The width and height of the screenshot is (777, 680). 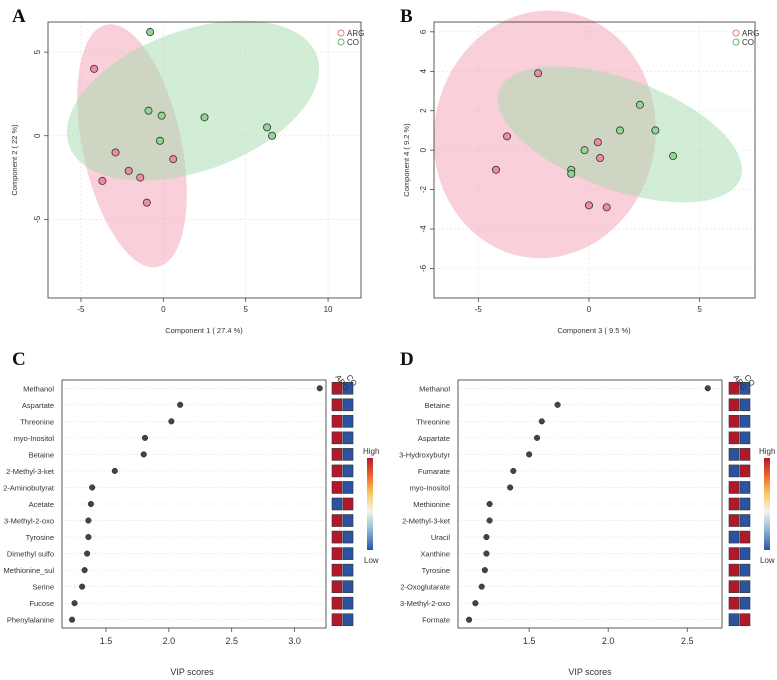 What do you see at coordinates (29, 521) in the screenshot?
I see `panel-c-feature-label: 3-Methyl-2-oxo` at bounding box center [29, 521].